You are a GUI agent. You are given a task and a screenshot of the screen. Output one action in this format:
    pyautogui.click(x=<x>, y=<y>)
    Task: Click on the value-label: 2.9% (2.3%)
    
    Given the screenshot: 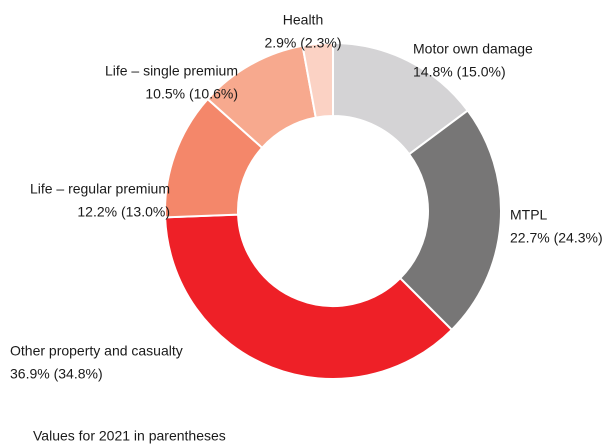 What is the action you would take?
    pyautogui.click(x=302, y=43)
    